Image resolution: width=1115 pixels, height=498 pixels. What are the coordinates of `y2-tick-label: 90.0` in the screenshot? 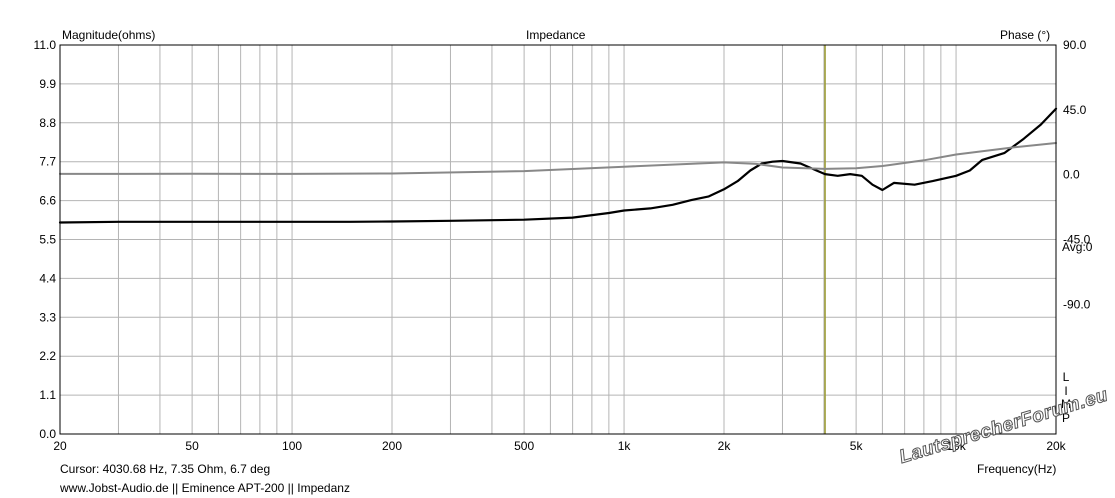 It's located at (1075, 45).